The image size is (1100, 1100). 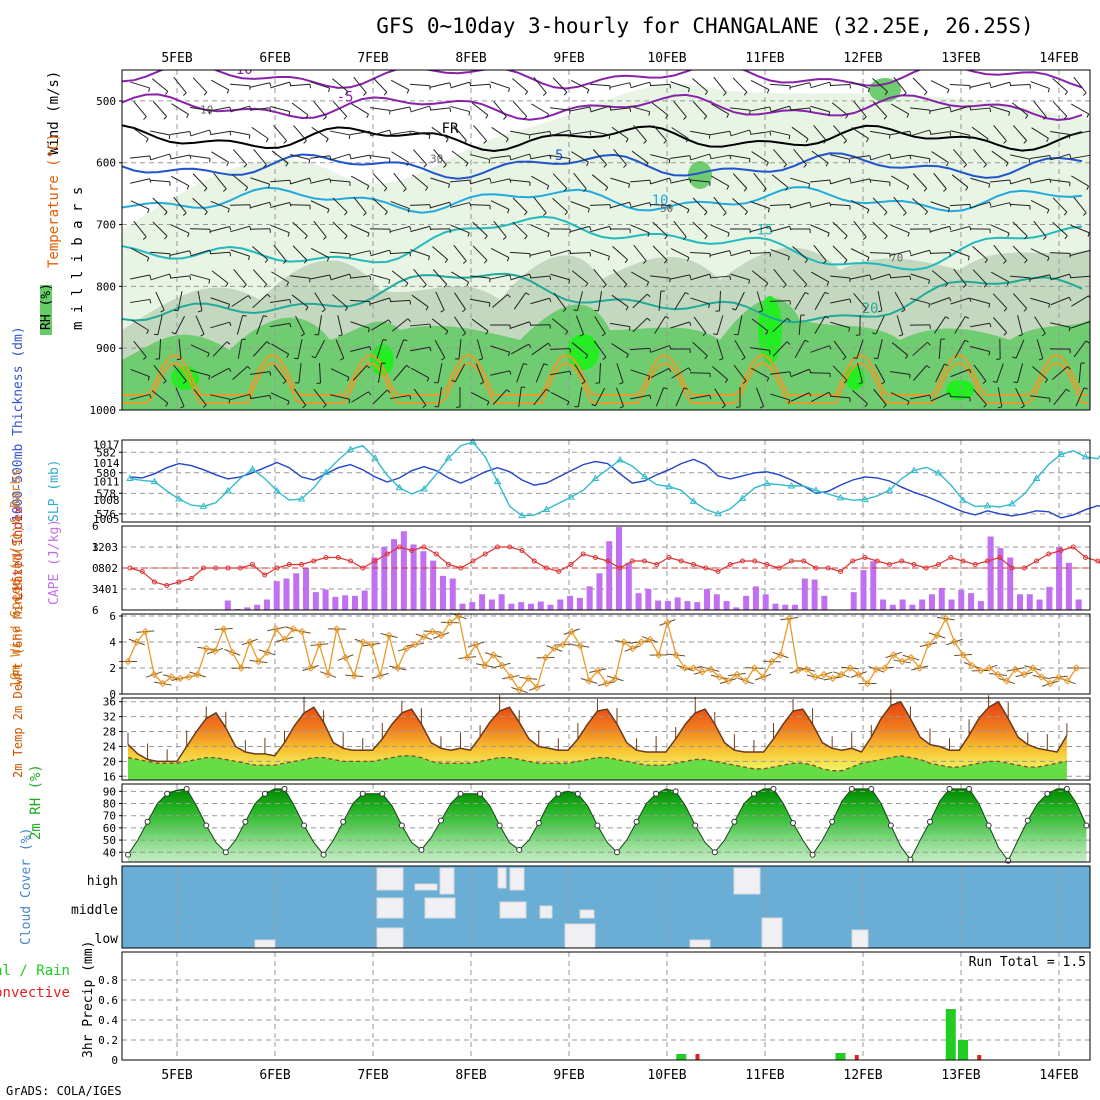 I want to click on rh-point, so click(x=519, y=849).